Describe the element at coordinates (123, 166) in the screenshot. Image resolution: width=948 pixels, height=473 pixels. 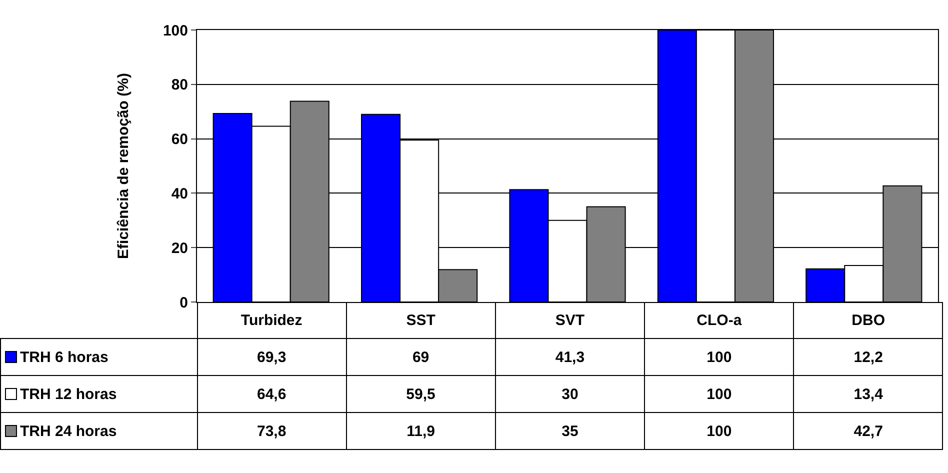
I see `y-axis-title: Eficiência de remoção (%)` at that location.